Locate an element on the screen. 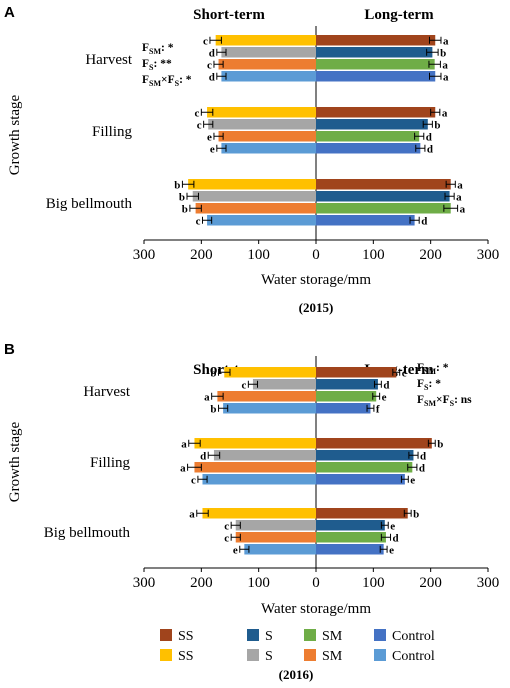 This screenshot has height=688, width=510. legend-swatch-short-s is located at coordinates (253, 655).